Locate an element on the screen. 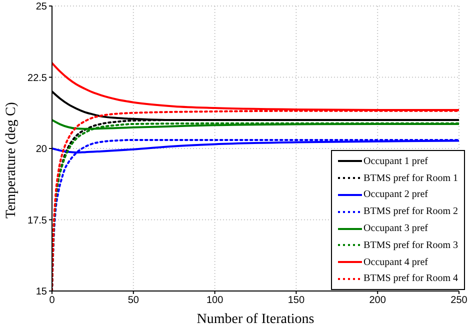  legend-label: Occupant 3 pref is located at coordinates (396, 228).